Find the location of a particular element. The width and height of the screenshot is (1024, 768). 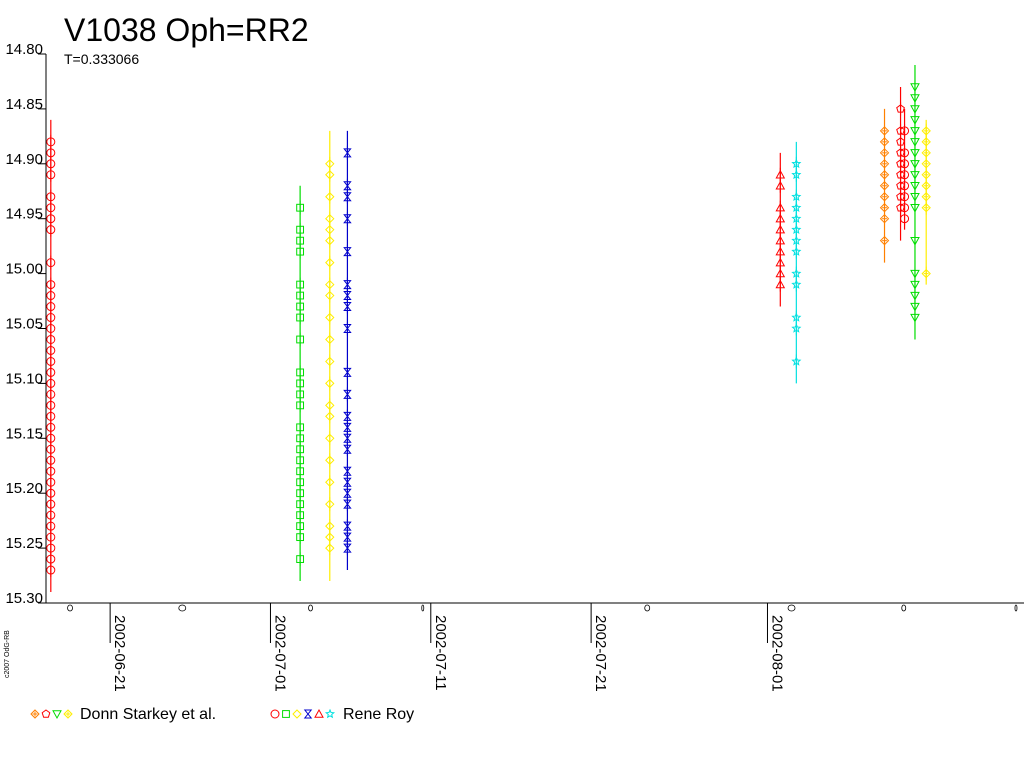

legend-markers is located at coordinates (303, 713).